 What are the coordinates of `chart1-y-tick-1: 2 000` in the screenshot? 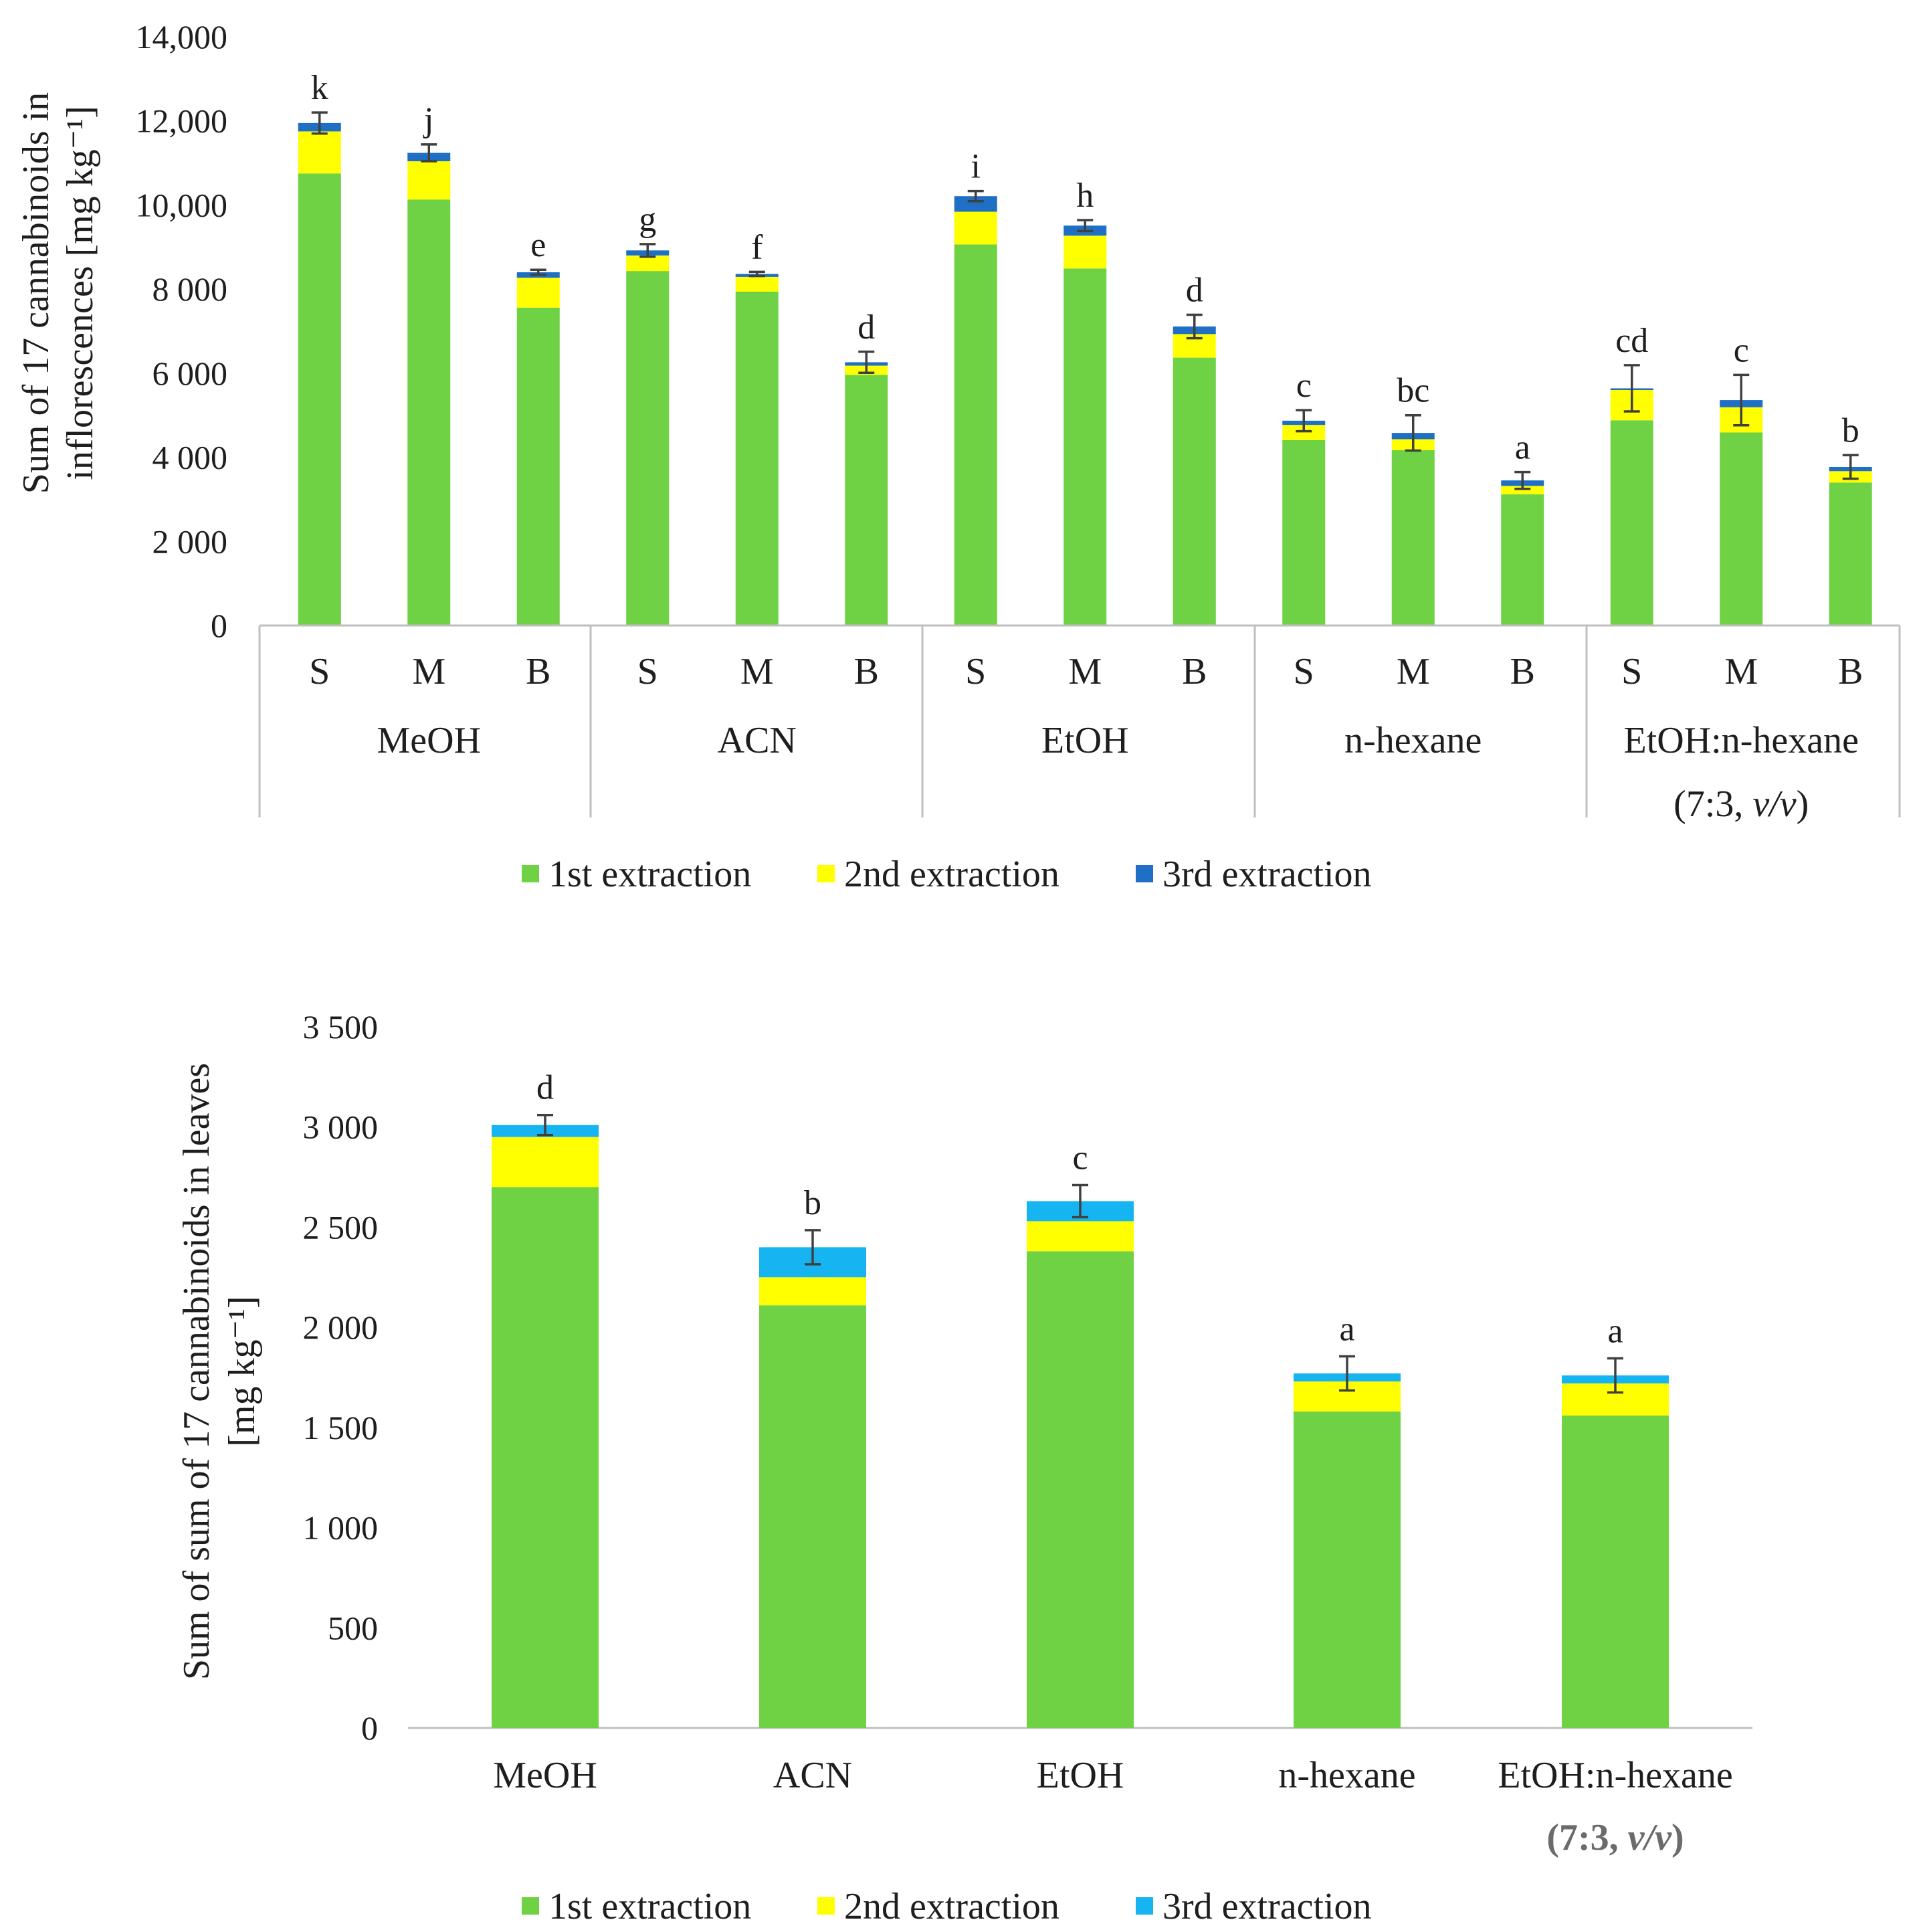 It's located at (191, 541).